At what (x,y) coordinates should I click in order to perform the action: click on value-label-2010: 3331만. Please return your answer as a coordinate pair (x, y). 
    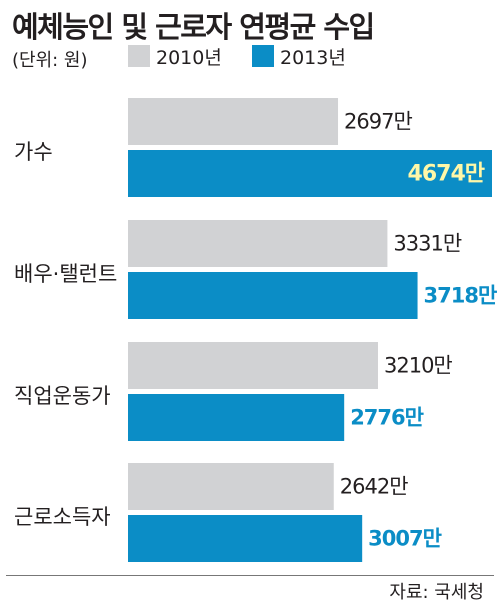
    Looking at the image, I should click on (427, 244).